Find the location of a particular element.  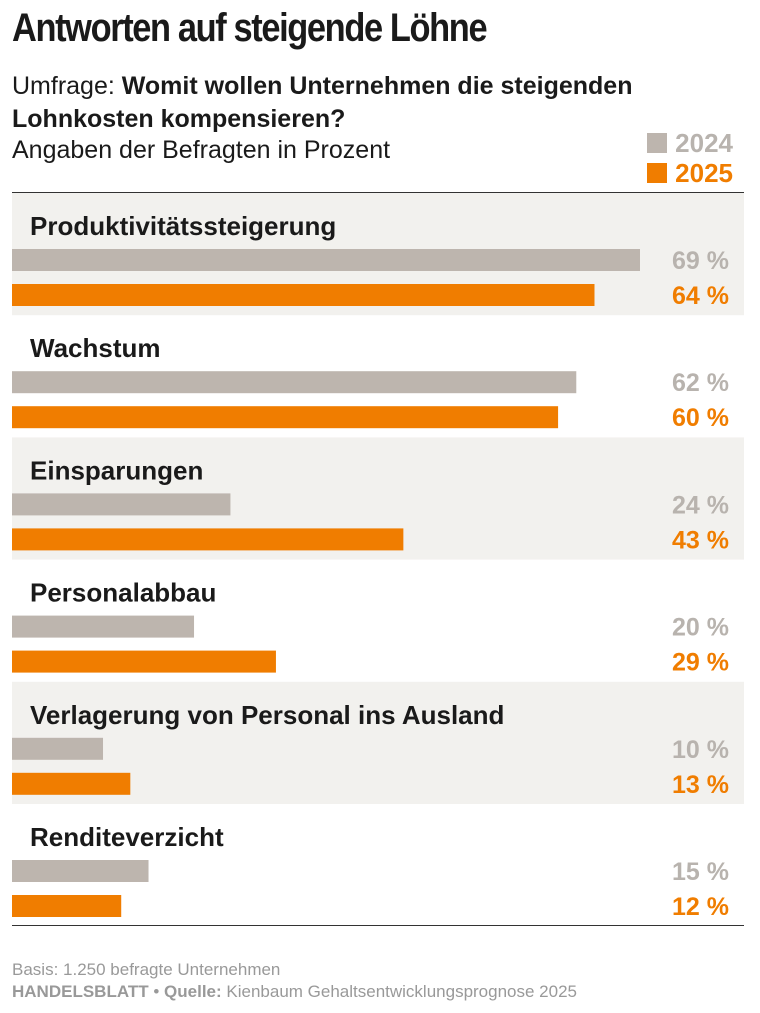

legend: 2024 2025 is located at coordinates (690, 158).